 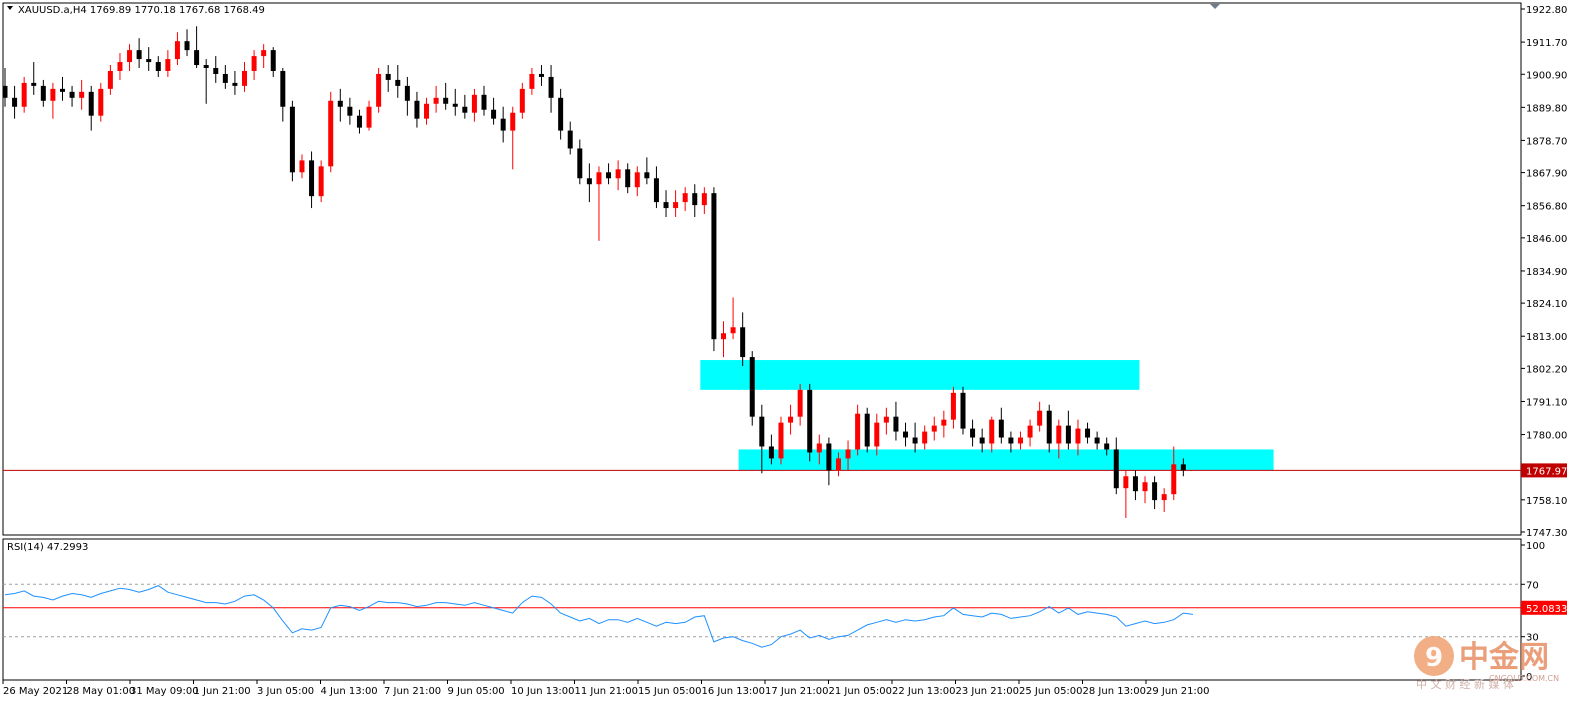 I want to click on resistance-zone, so click(x=920, y=375).